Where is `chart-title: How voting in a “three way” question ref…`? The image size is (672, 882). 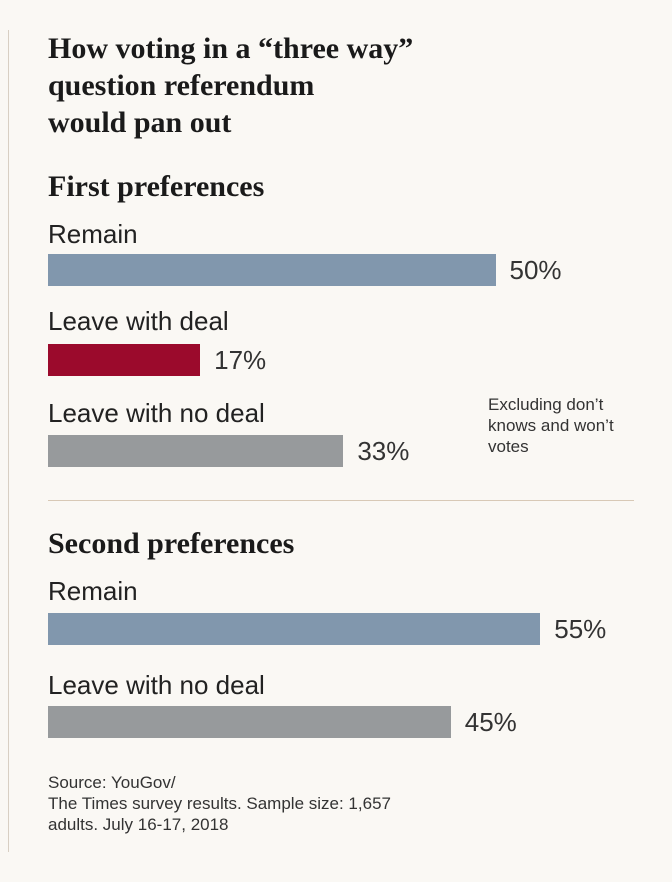 chart-title: How voting in a “three way” question ref… is located at coordinates (308, 85).